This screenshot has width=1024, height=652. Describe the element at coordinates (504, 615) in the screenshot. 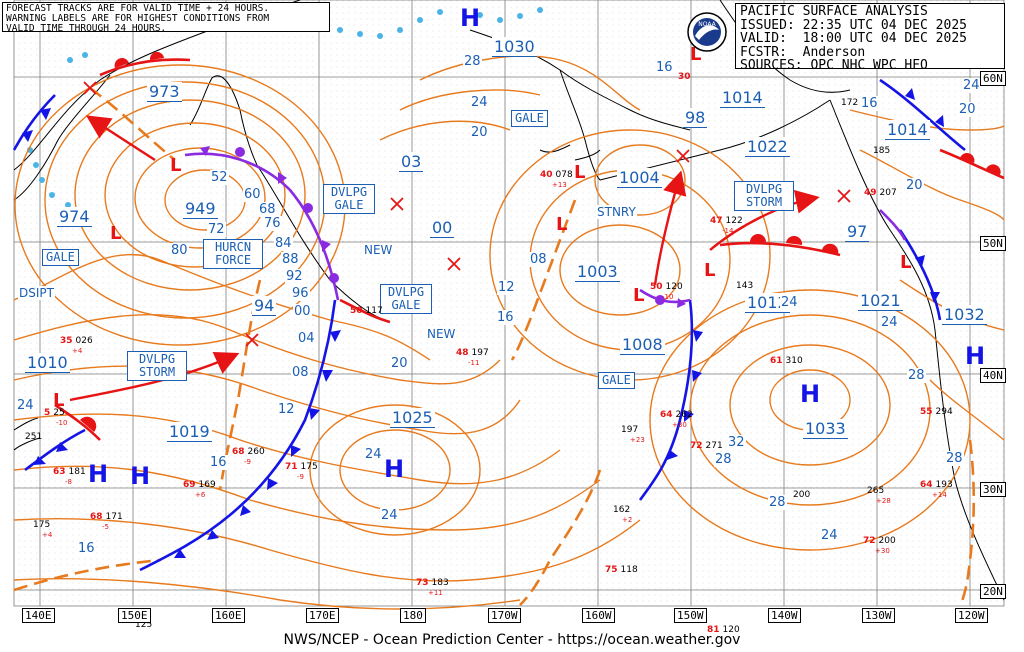

I see `longitude-label: 170W` at that location.